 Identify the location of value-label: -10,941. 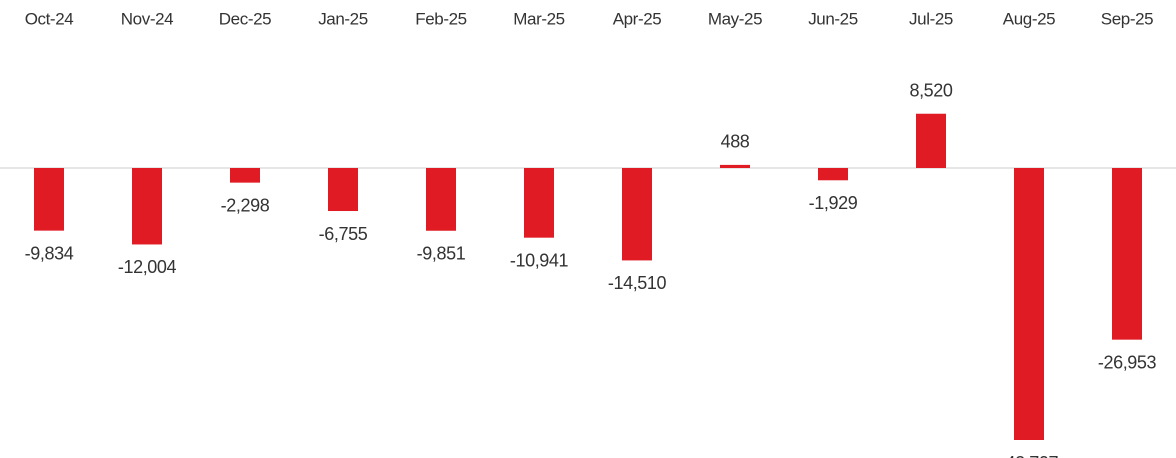
(539, 260).